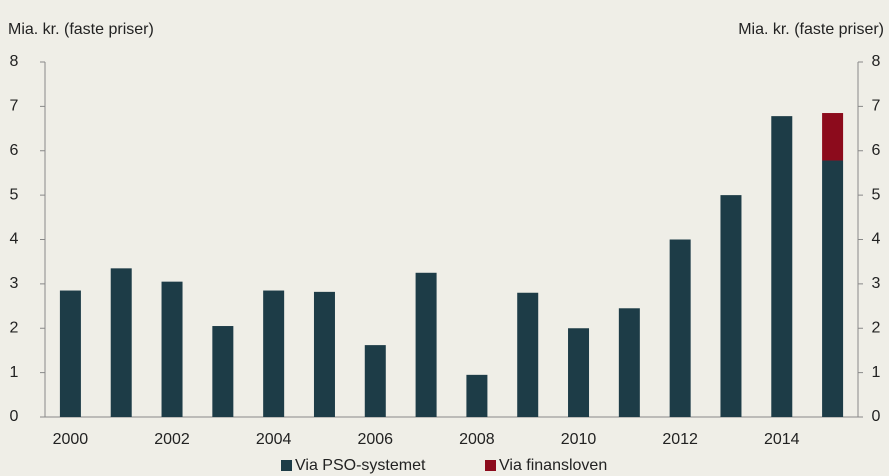 The height and width of the screenshot is (476, 889). I want to click on y2-tick-label: 7, so click(876, 106).